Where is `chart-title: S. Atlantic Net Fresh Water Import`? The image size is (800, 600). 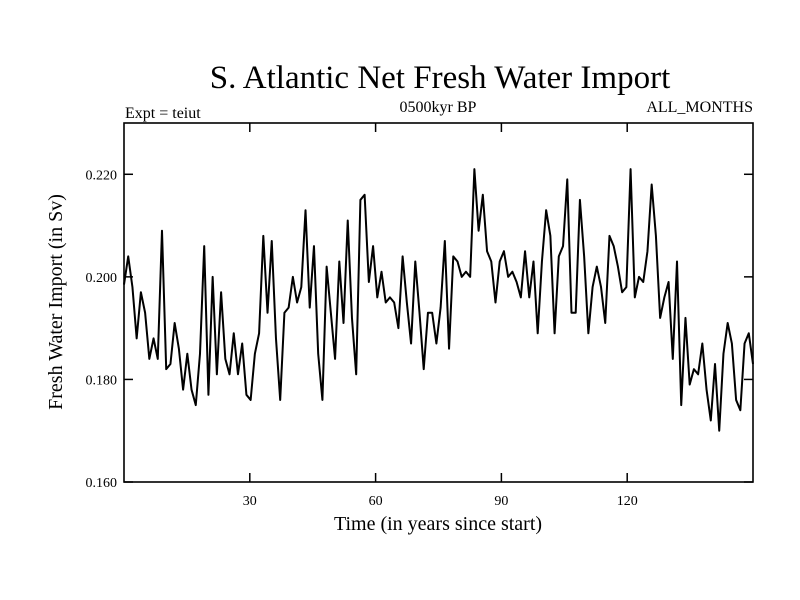
chart-title: S. Atlantic Net Fresh Water Import is located at coordinates (440, 78).